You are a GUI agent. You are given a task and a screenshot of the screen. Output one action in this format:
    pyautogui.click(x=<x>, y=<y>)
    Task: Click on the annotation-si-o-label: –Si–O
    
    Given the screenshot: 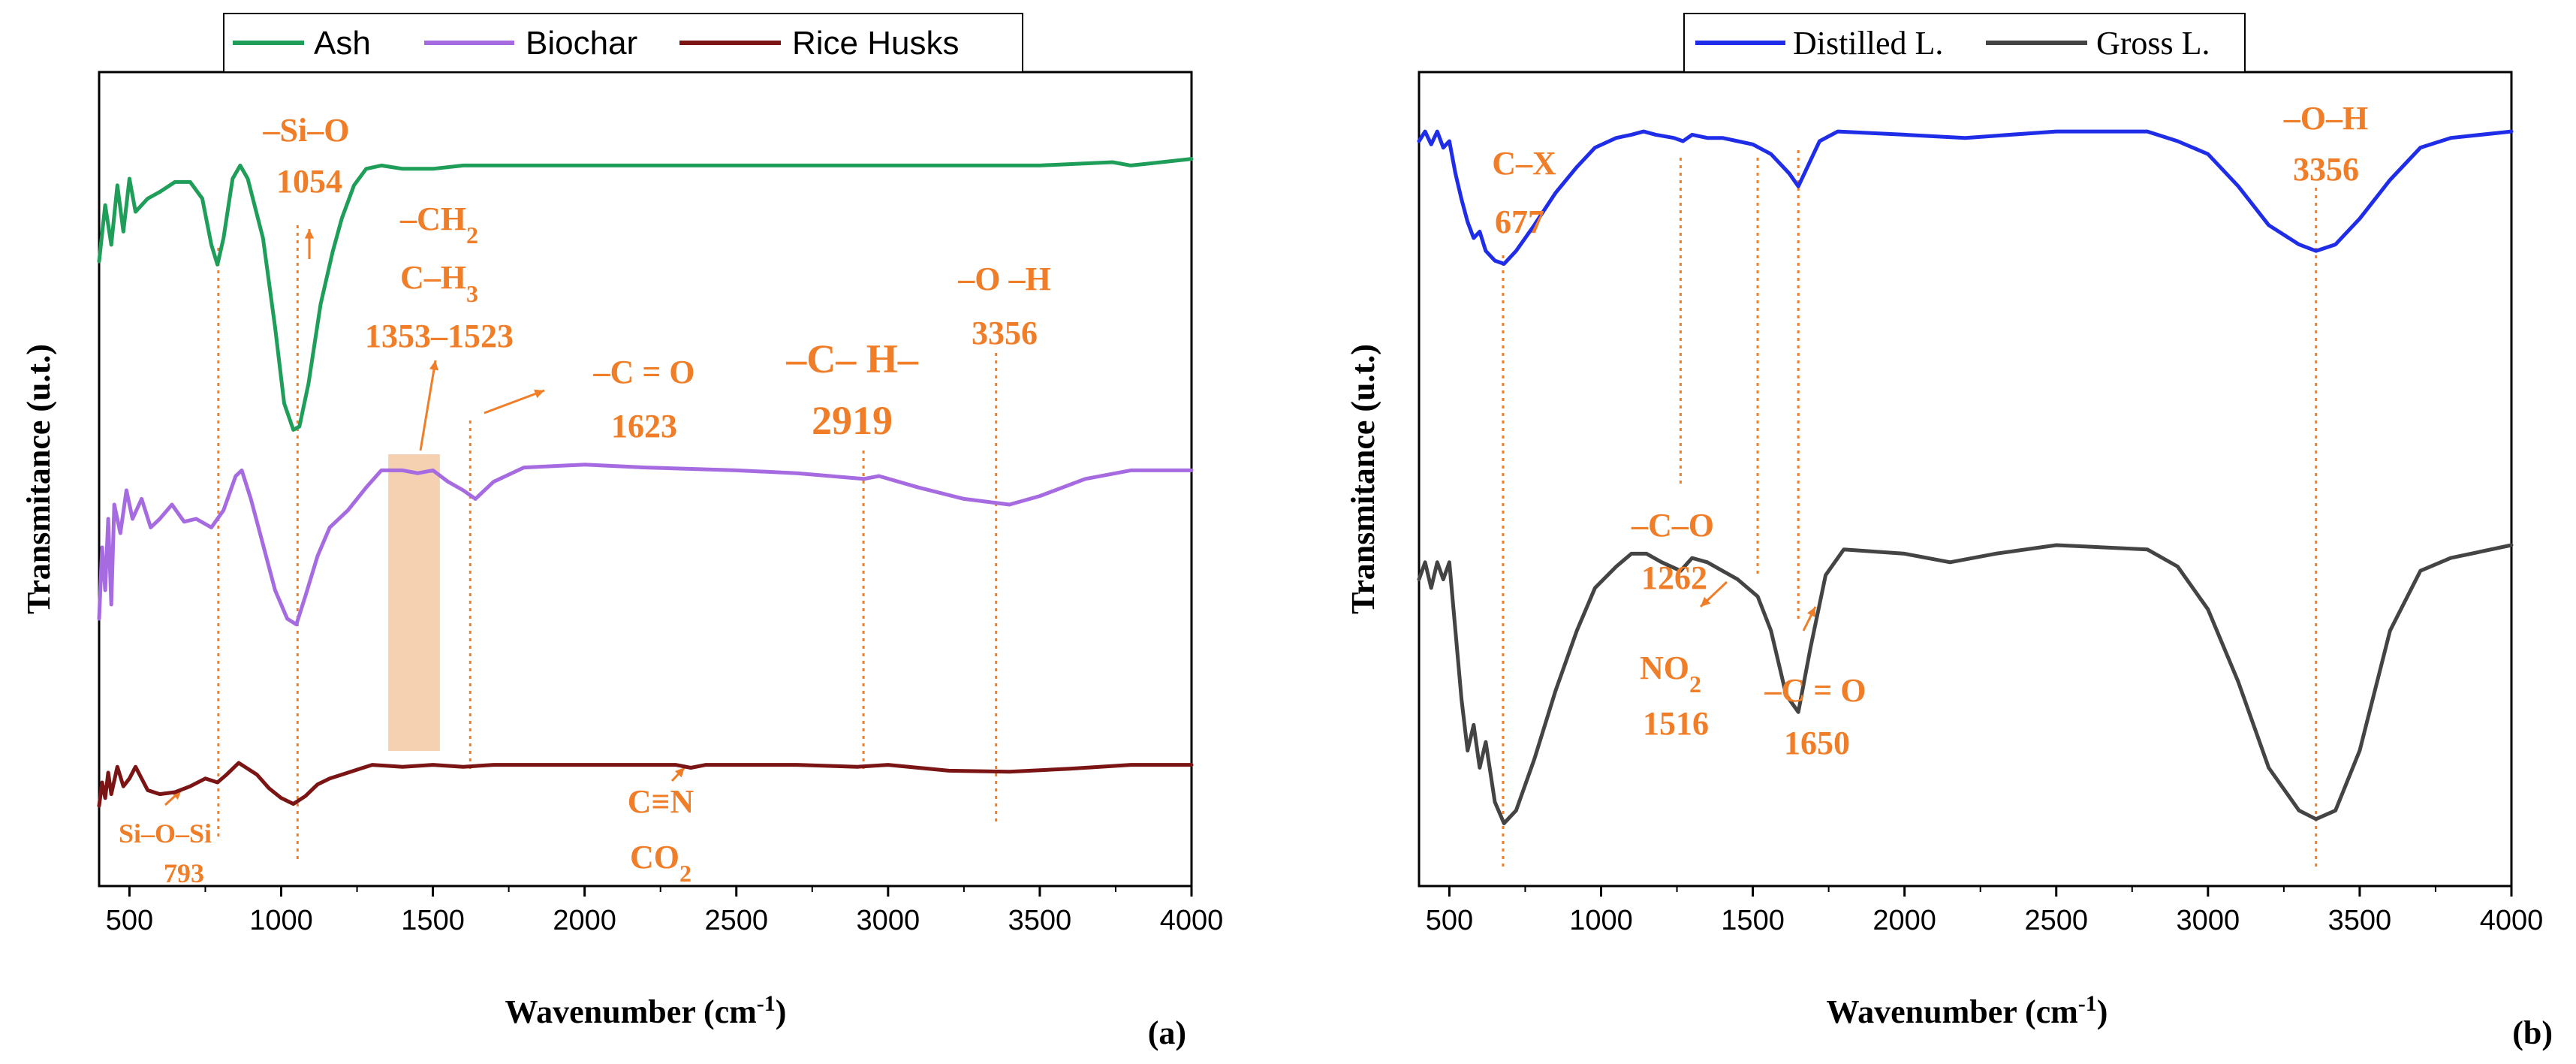 What is the action you would take?
    pyautogui.click(x=306, y=131)
    